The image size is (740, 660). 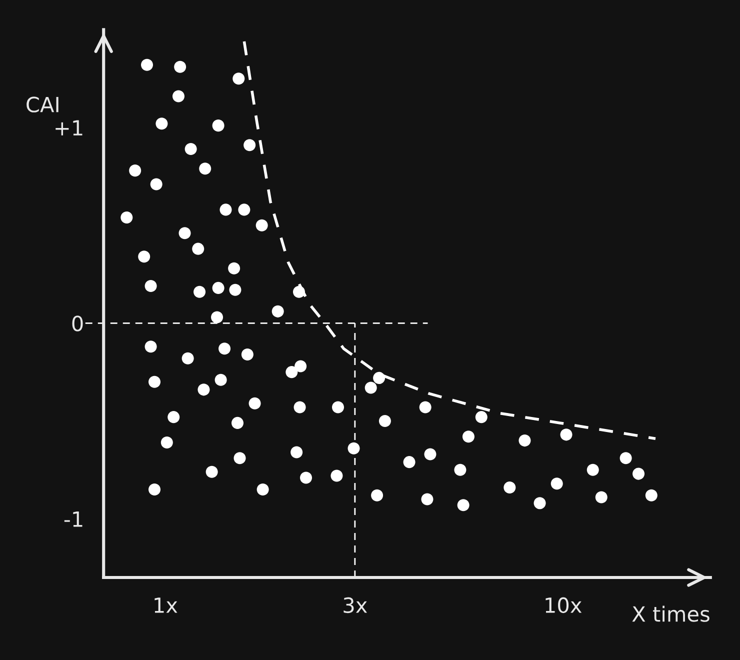 What do you see at coordinates (73, 519) in the screenshot?
I see `y-tick-label: -1` at bounding box center [73, 519].